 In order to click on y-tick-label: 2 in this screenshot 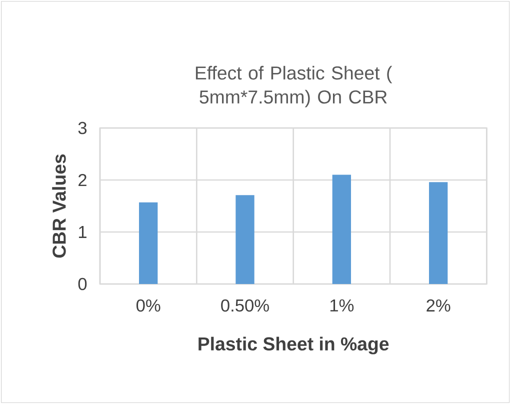, I will do `click(82, 180)`.